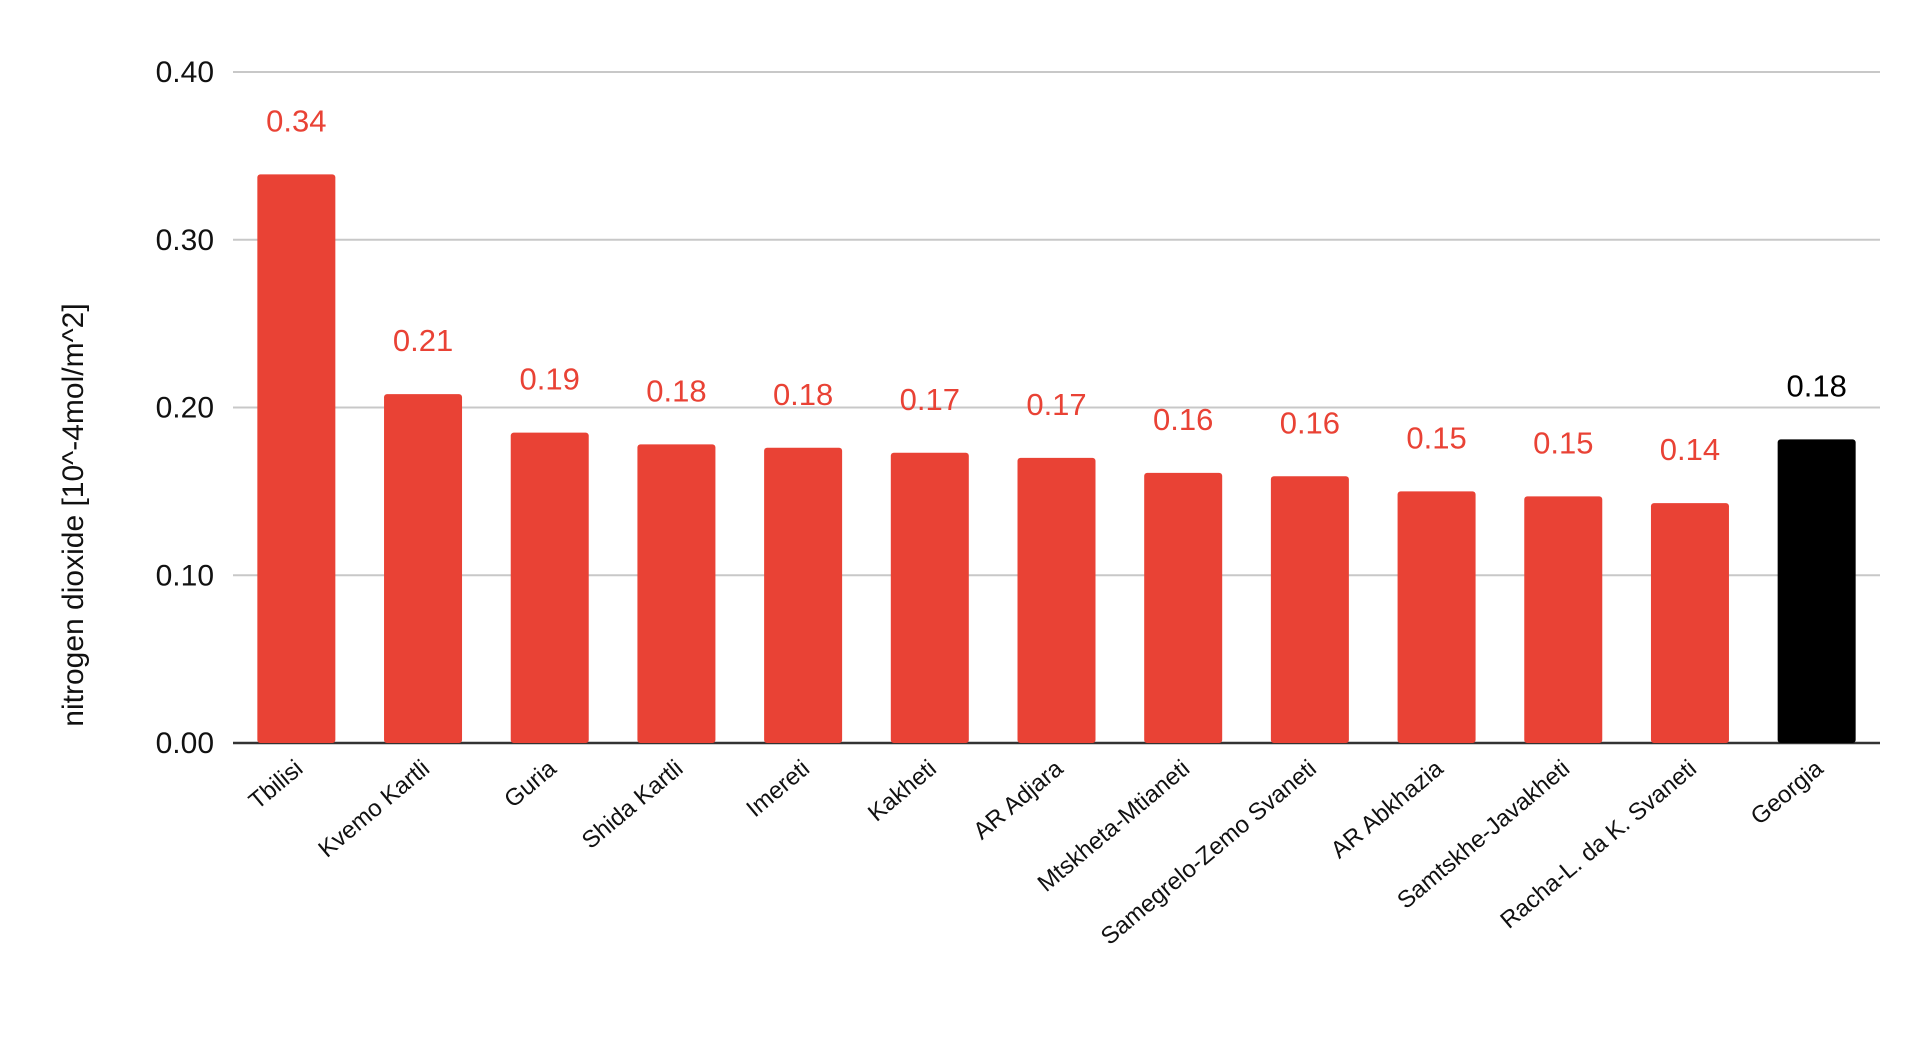 Image resolution: width=1920 pixels, height=1041 pixels. I want to click on x-tick-label: Kvemo Kartli, so click(374, 809).